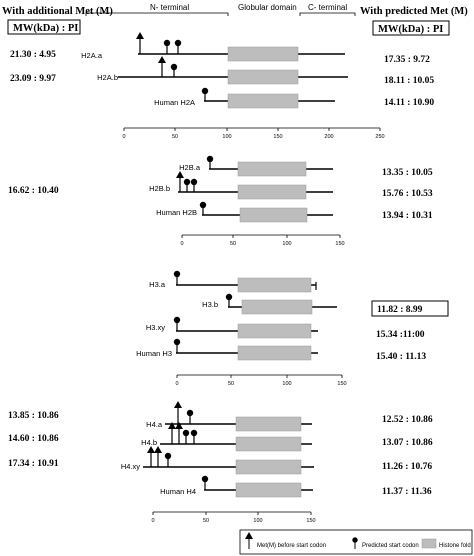 This screenshot has width=474, height=556. I want to click on h2a-a-label: H2A.a, so click(92, 55).